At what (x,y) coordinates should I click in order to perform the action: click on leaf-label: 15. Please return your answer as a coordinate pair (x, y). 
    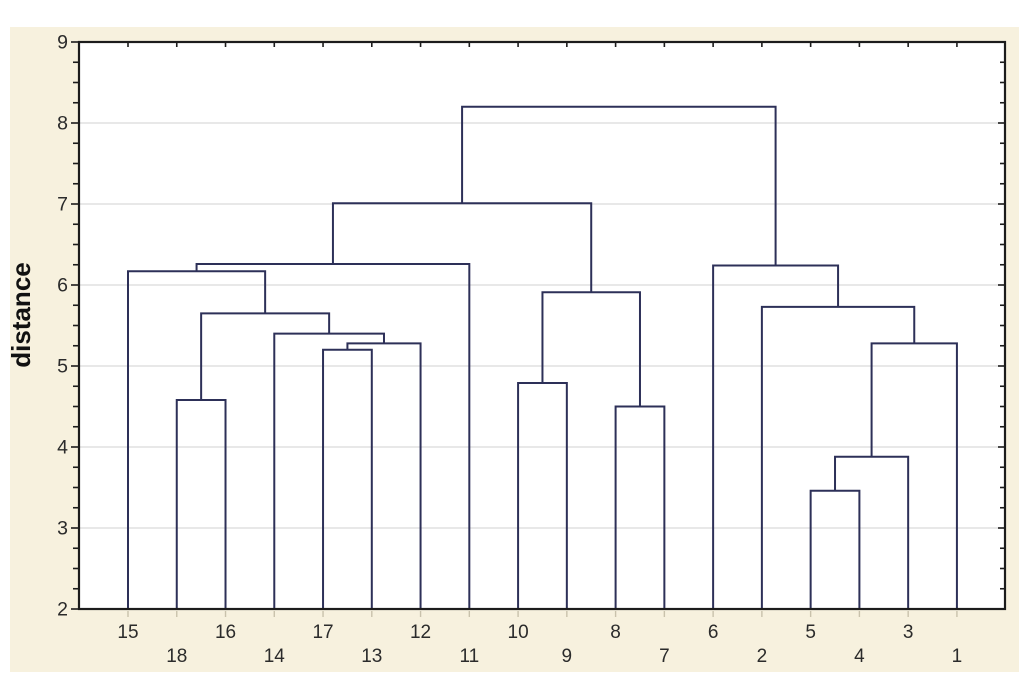
    Looking at the image, I should click on (127, 632).